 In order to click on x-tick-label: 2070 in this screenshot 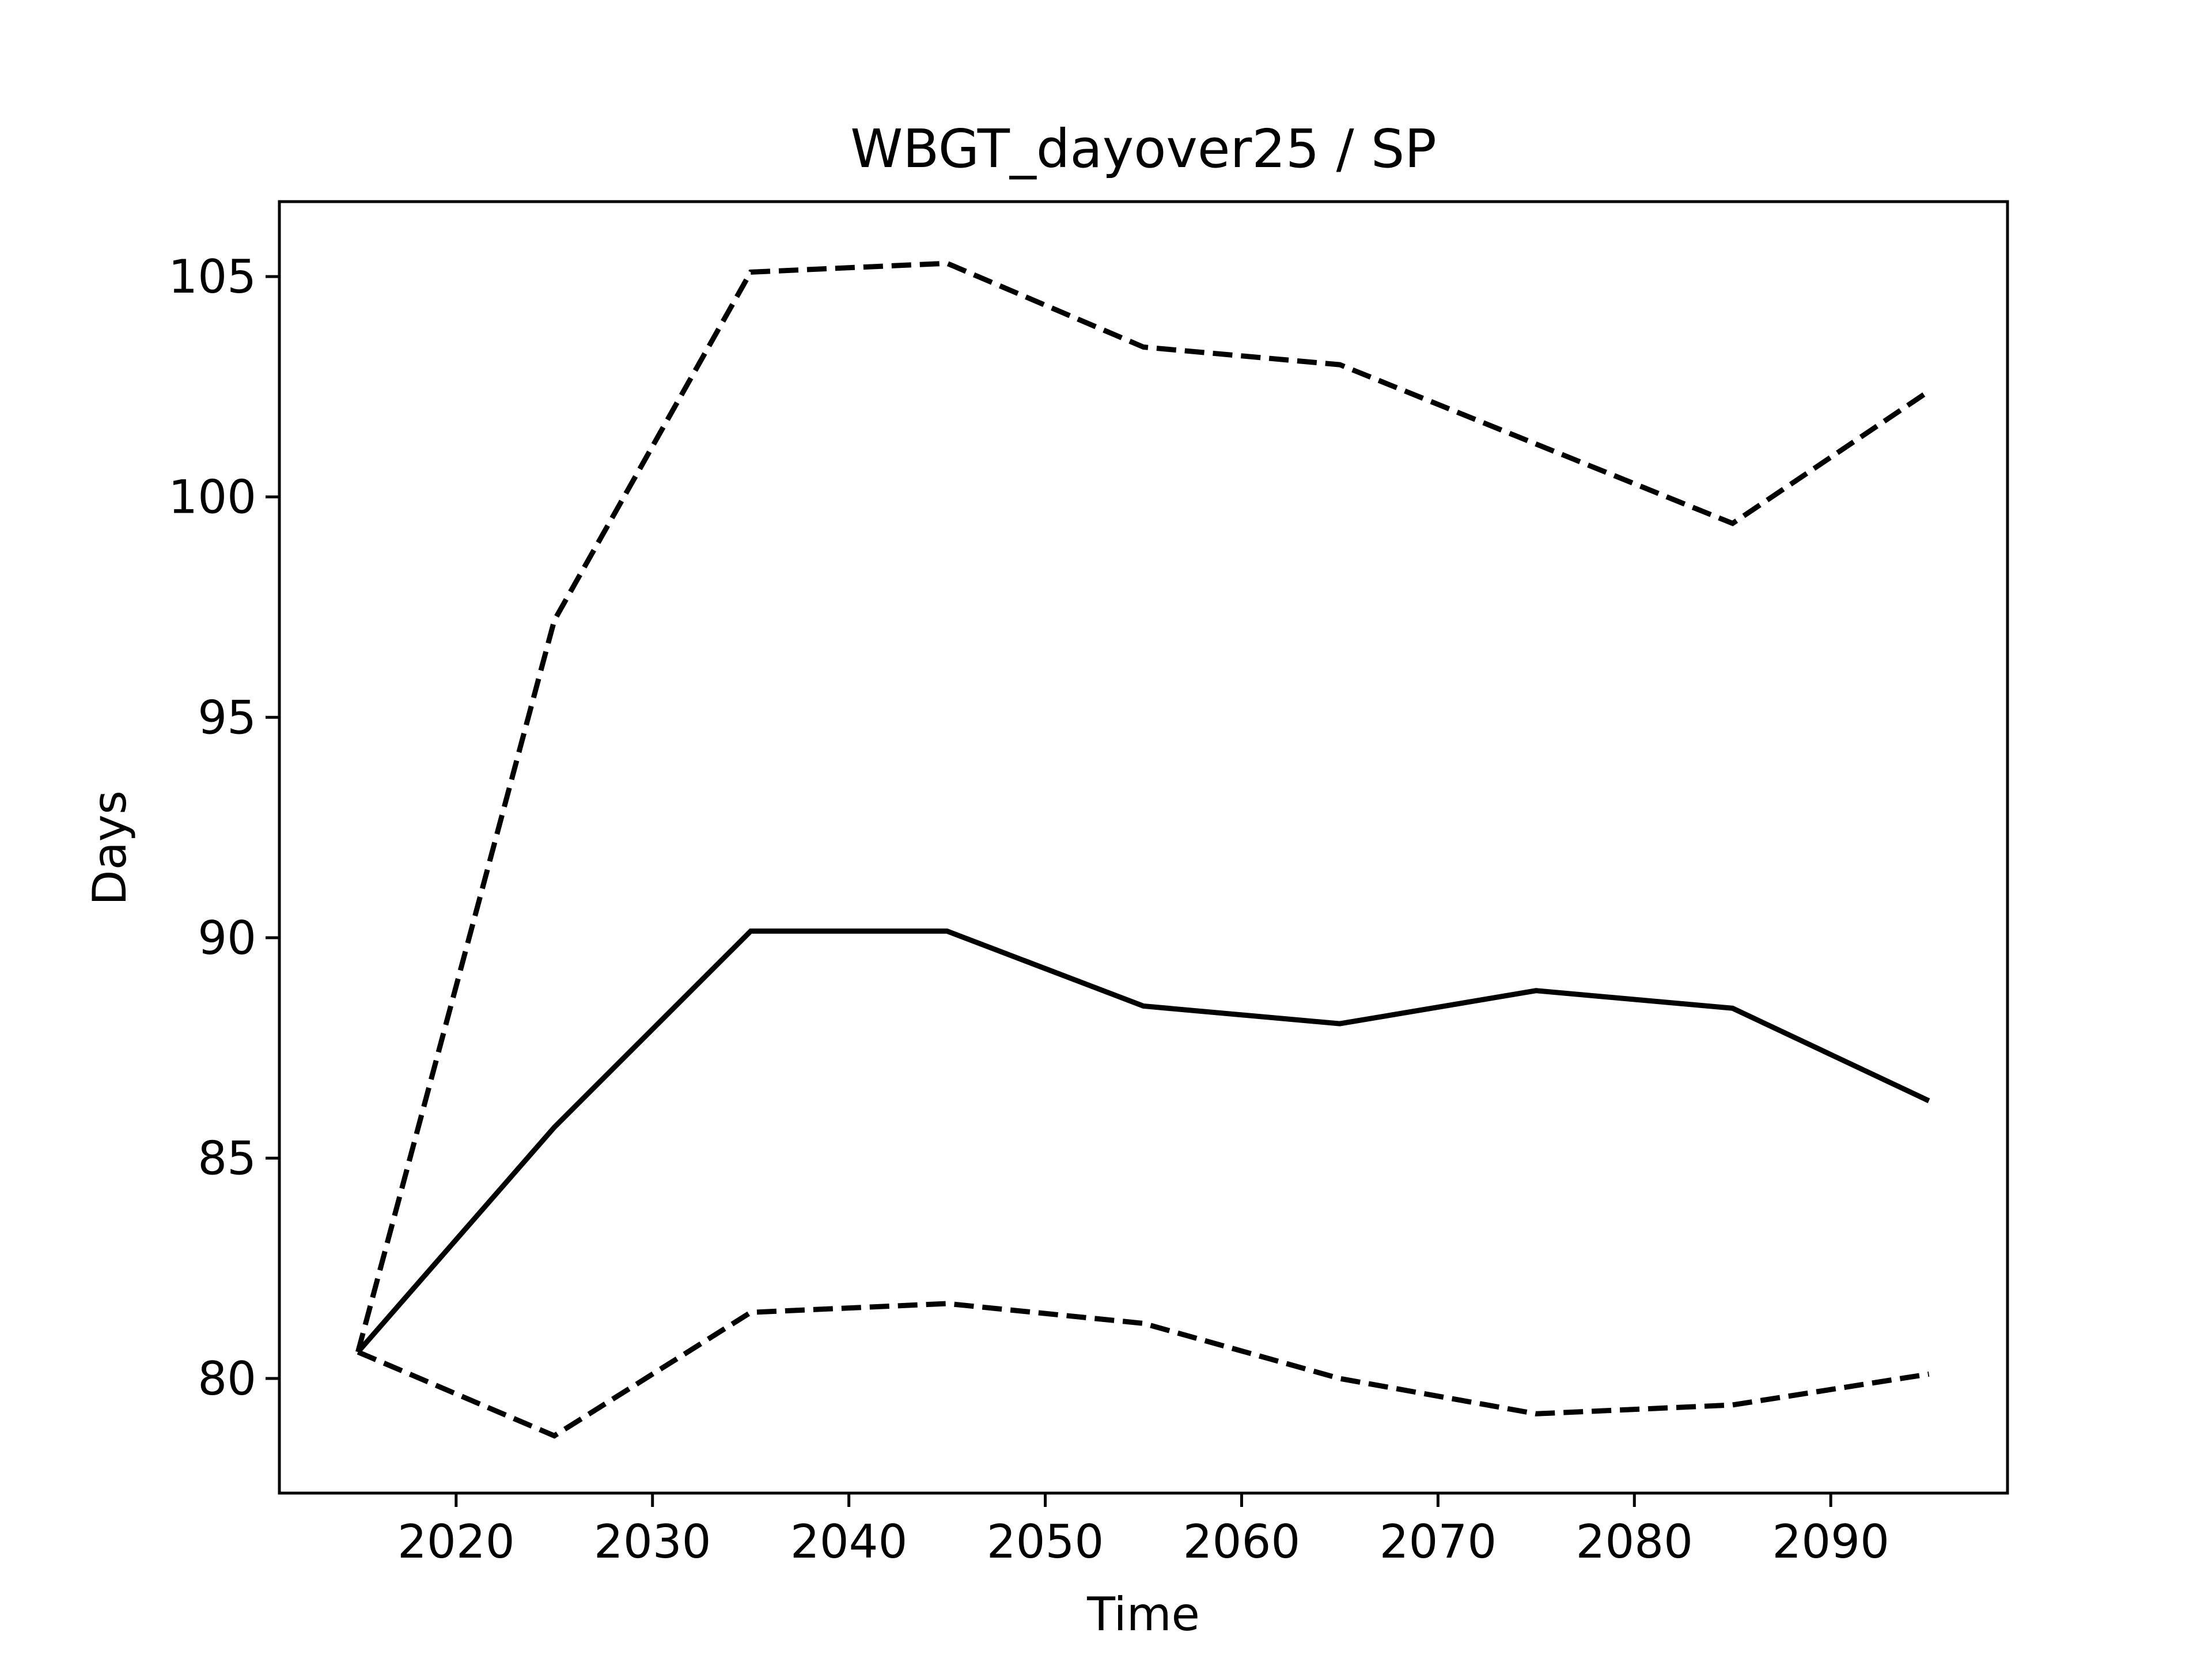, I will do `click(1438, 1542)`.